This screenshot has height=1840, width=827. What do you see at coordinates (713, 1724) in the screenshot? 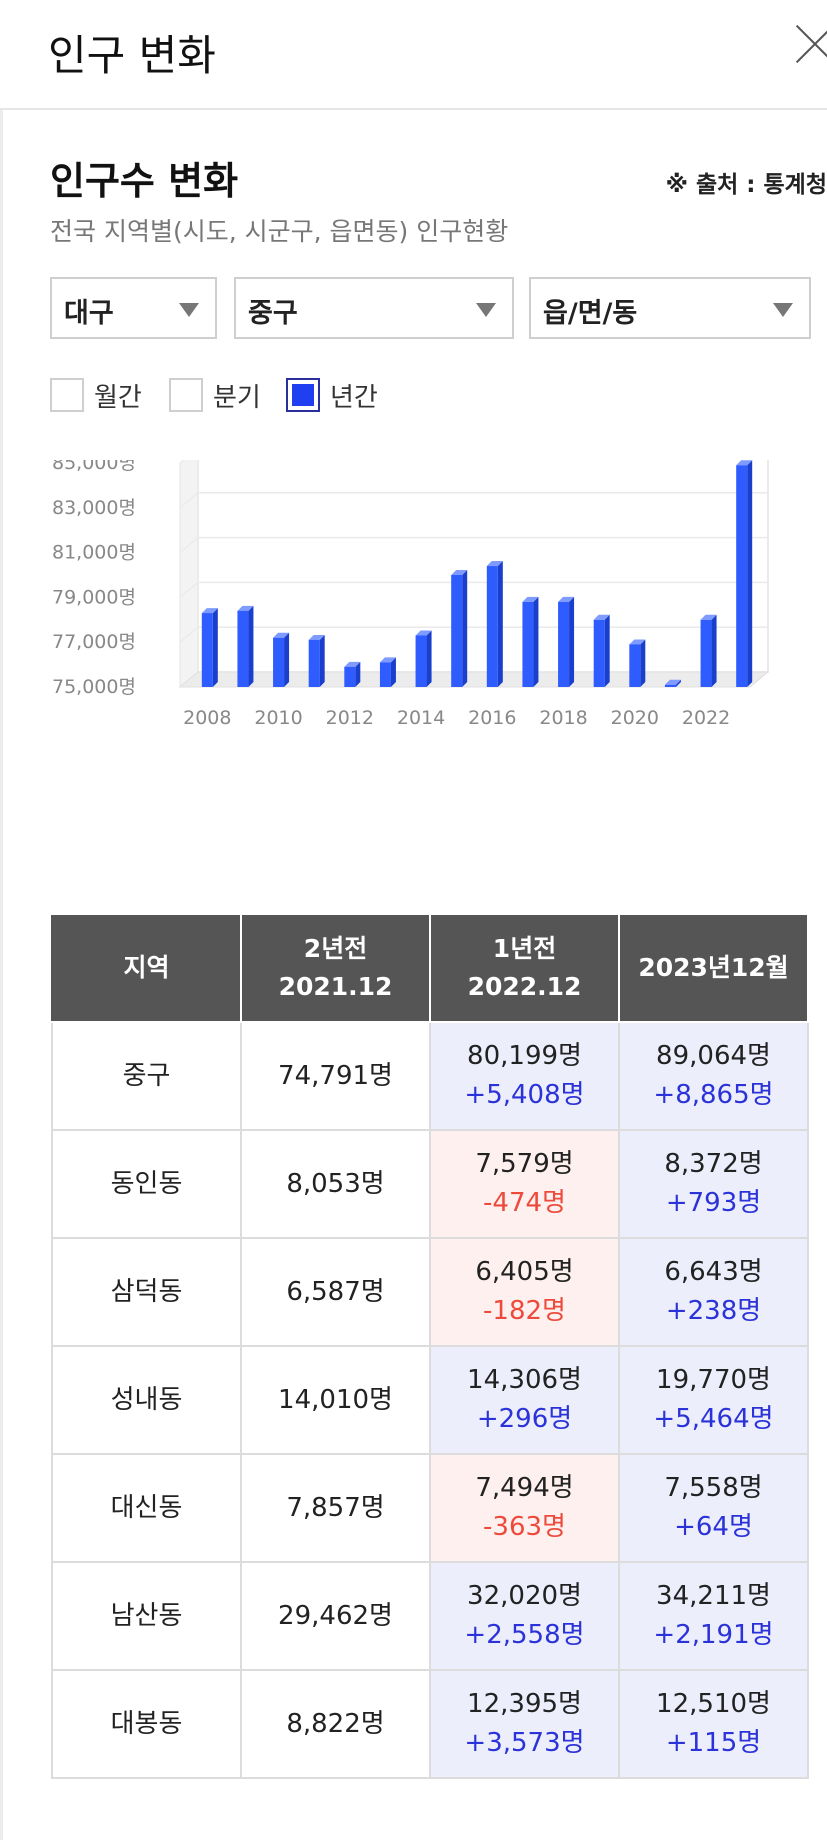
I see `cell-2023: 12,510명 +115명` at bounding box center [713, 1724].